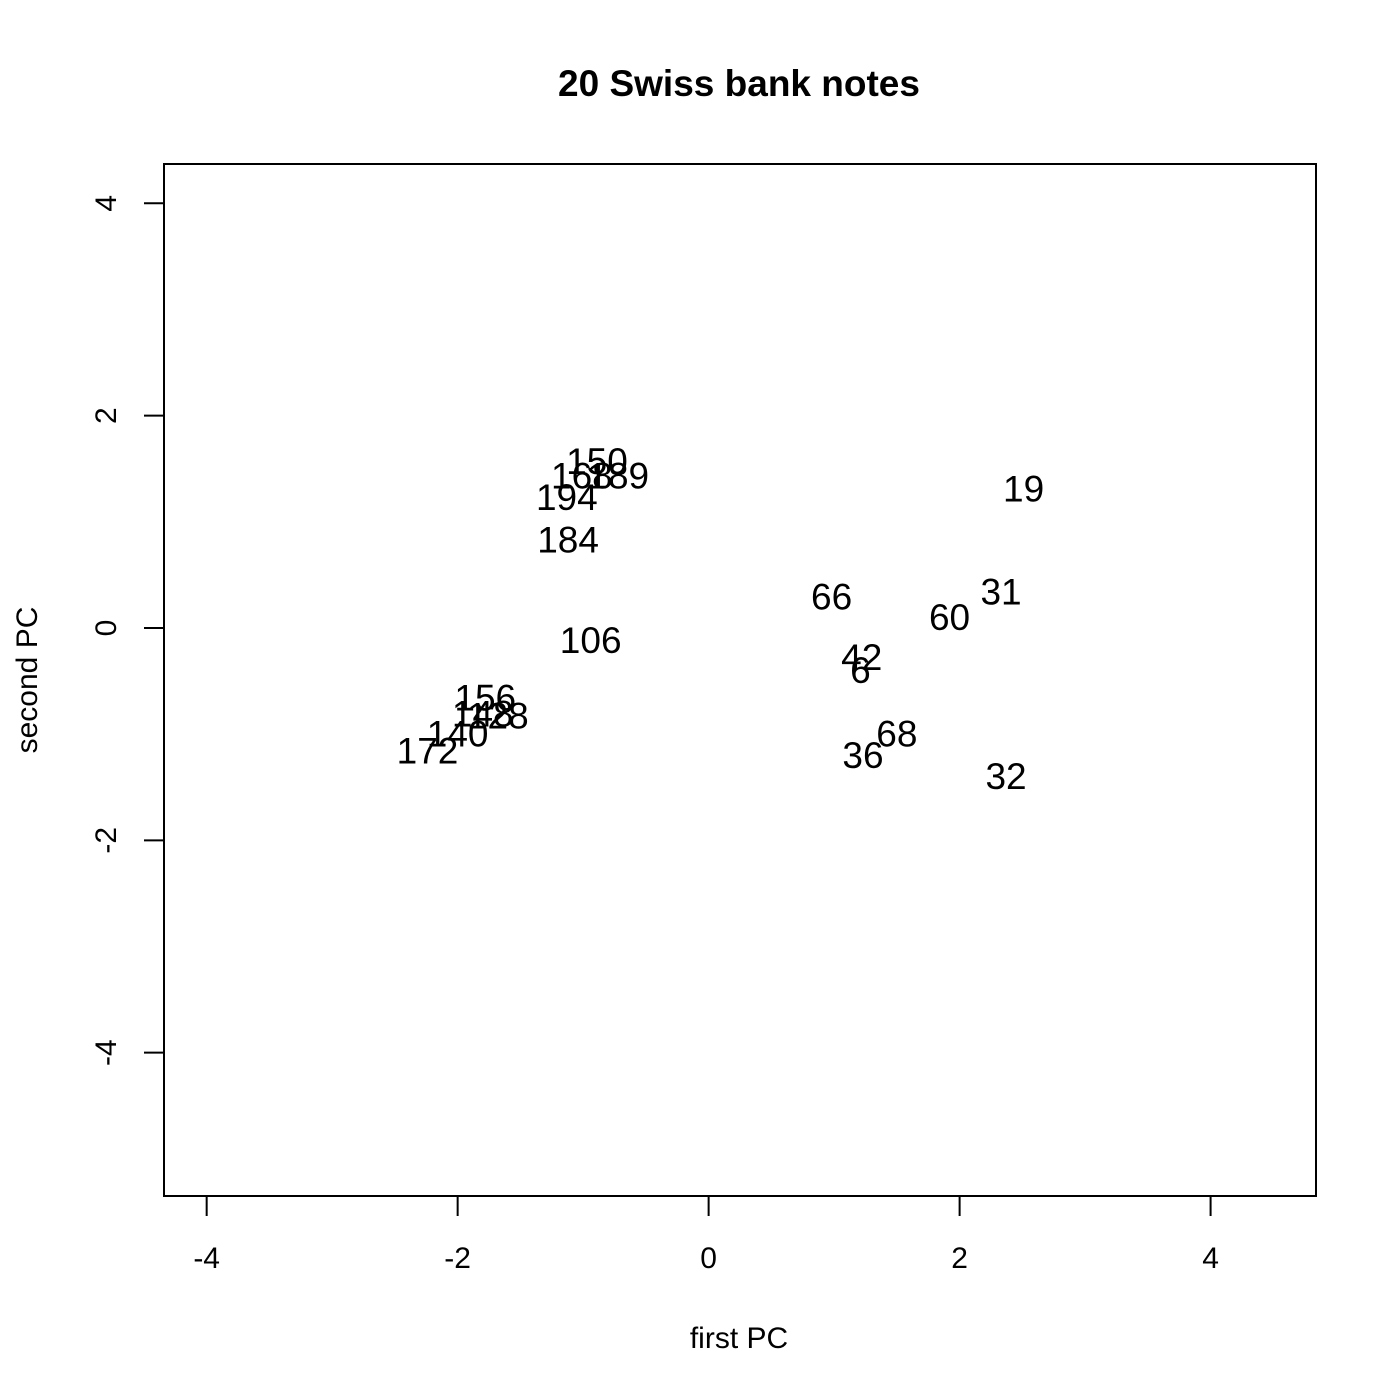 The height and width of the screenshot is (1400, 1400). I want to click on y-tick-label: 0, so click(106, 628).